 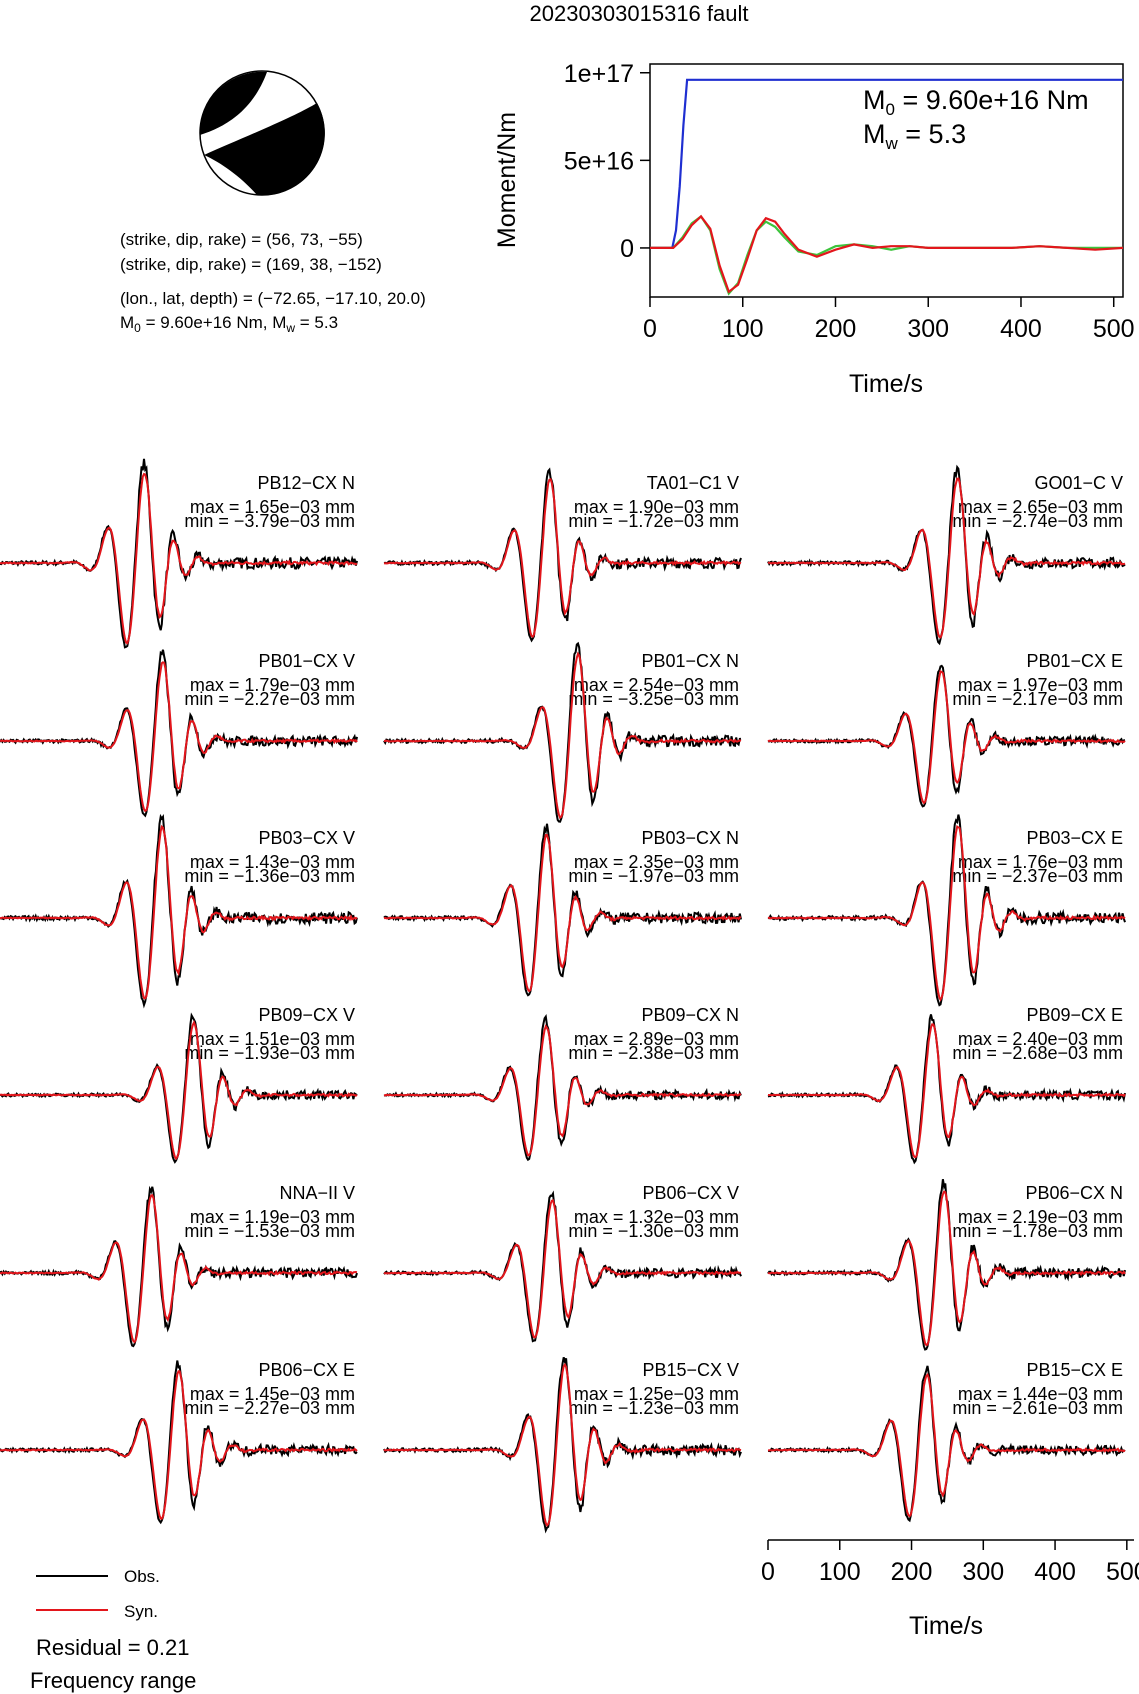 I want to click on station-min: min = −1.36e−03 mm, so click(x=269, y=876).